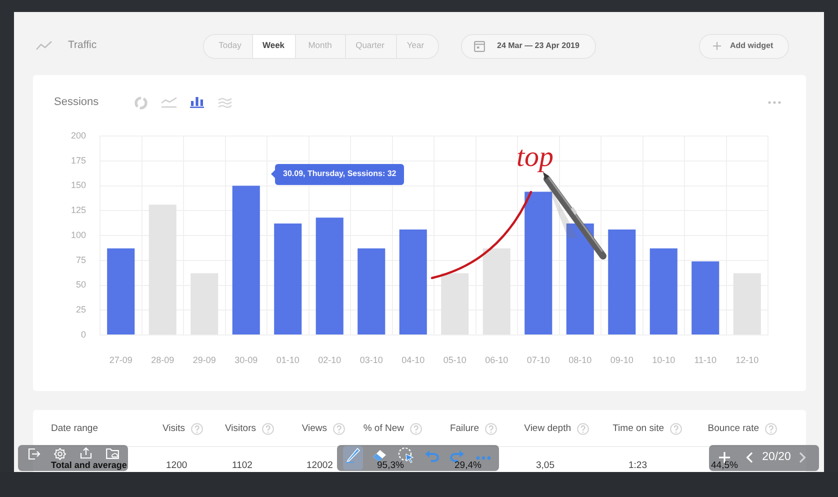  Describe the element at coordinates (415, 45) in the screenshot. I see `text: Year` at that location.